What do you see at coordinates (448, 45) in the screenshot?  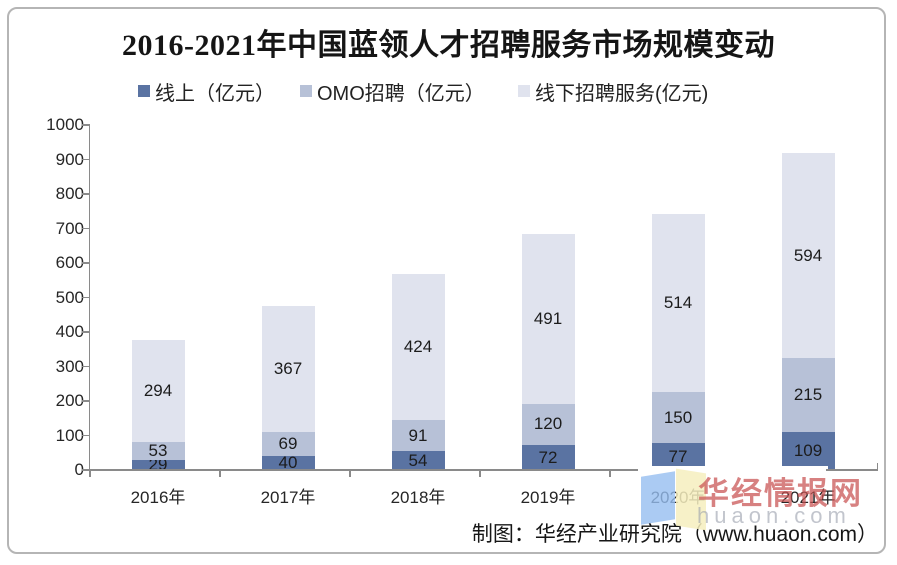 I see `chart-title: 2016-2021年中国蓝领人才招聘服务市场规模变动` at bounding box center [448, 45].